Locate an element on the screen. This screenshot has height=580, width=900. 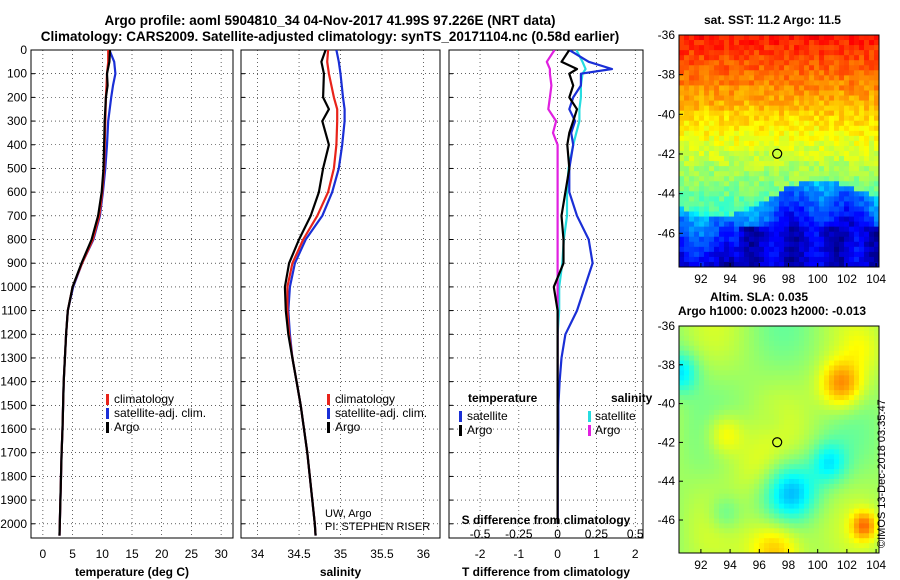
sla-map: 92 94 96 98 100 102 104 -36 -38 -40 -42 -44 -46 is located at coordinates (772, 445).